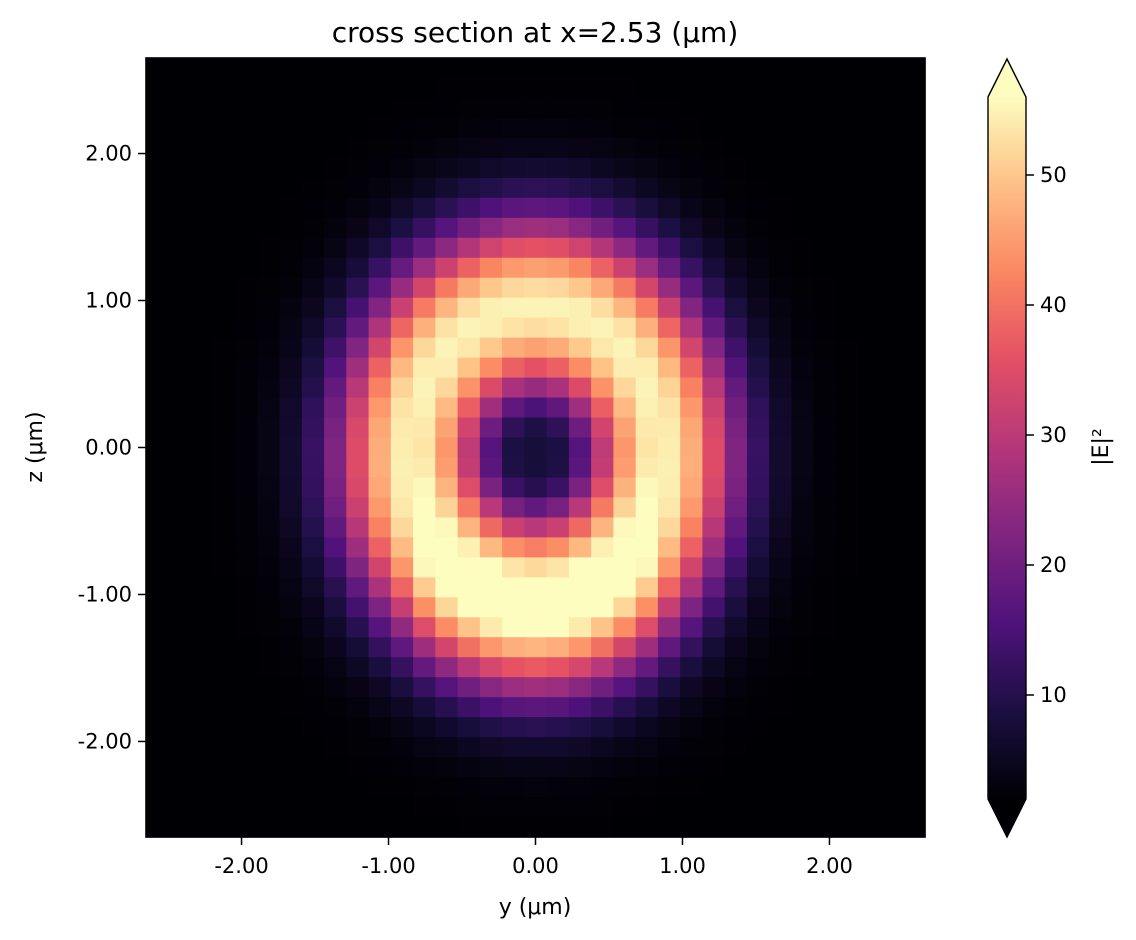  I want to click on x-axis-label: y (μm), so click(535, 907).